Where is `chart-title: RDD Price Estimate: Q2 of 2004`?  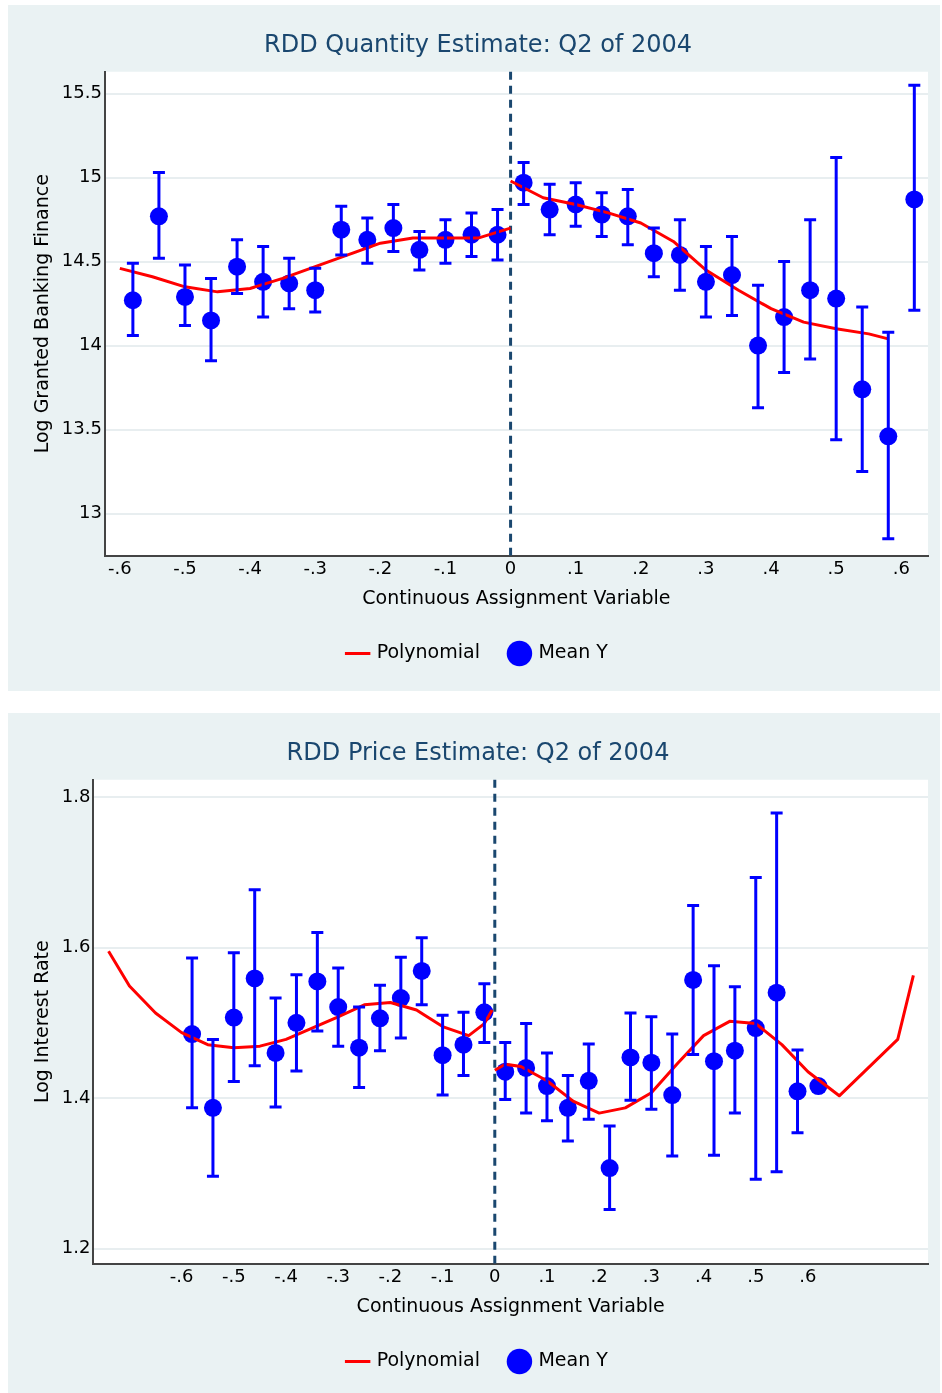
chart-title: RDD Price Estimate: Q2 of 2004 is located at coordinates (478, 751).